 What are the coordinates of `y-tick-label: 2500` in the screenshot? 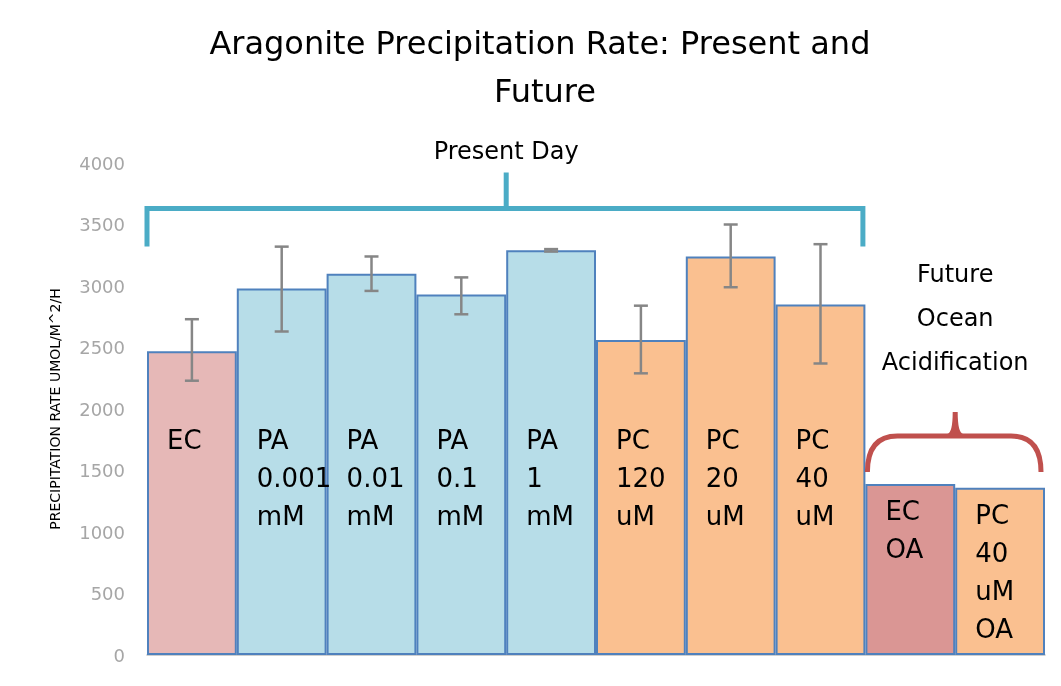 It's located at (102, 347).